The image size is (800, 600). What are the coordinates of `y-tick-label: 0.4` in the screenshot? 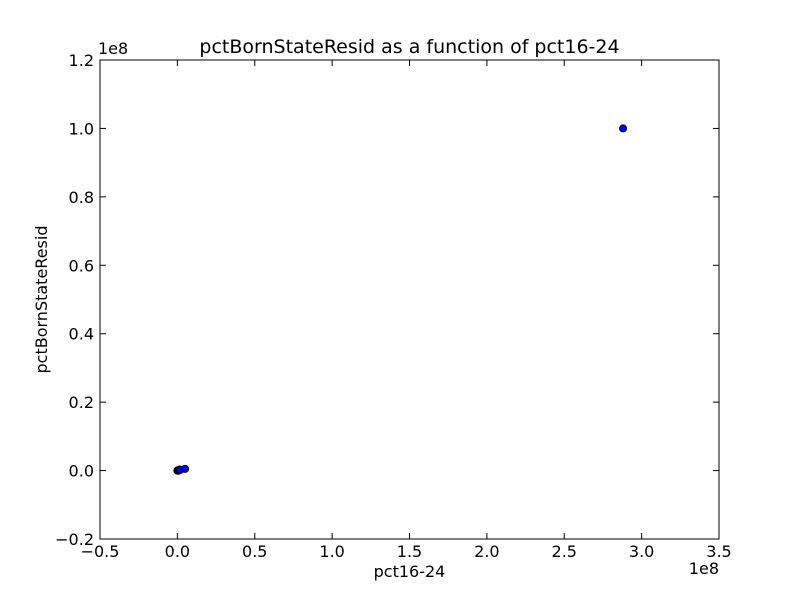 It's located at (81, 334).